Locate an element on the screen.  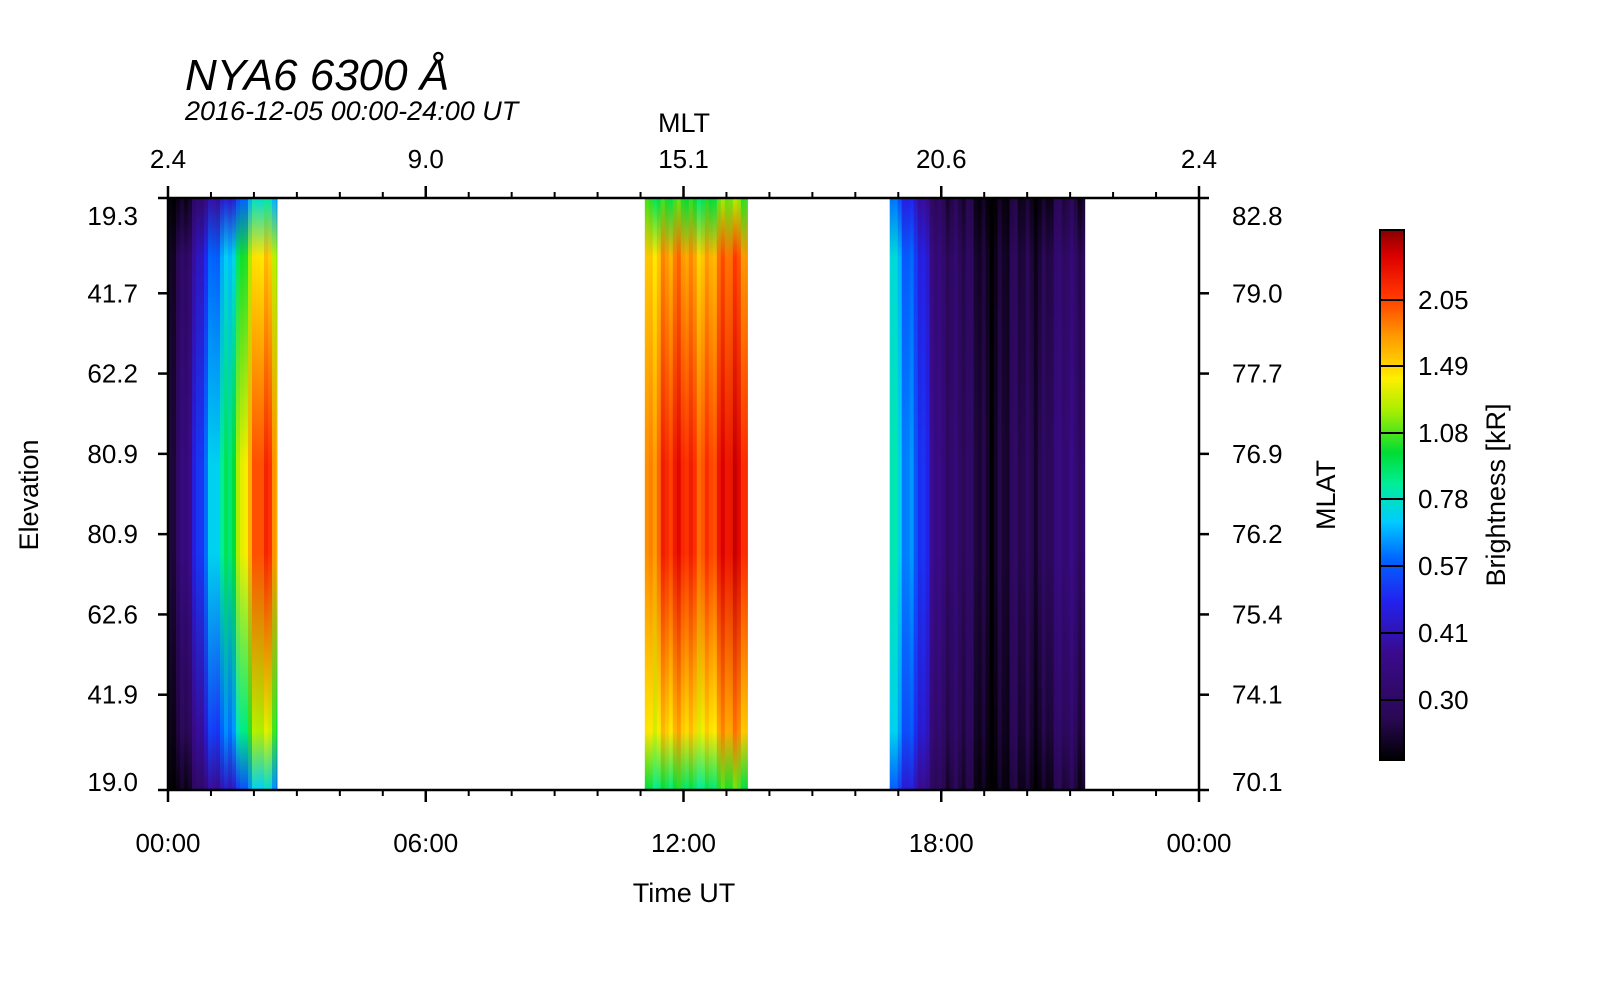
colorbar-tick-label: 0.57 is located at coordinates (1443, 566).